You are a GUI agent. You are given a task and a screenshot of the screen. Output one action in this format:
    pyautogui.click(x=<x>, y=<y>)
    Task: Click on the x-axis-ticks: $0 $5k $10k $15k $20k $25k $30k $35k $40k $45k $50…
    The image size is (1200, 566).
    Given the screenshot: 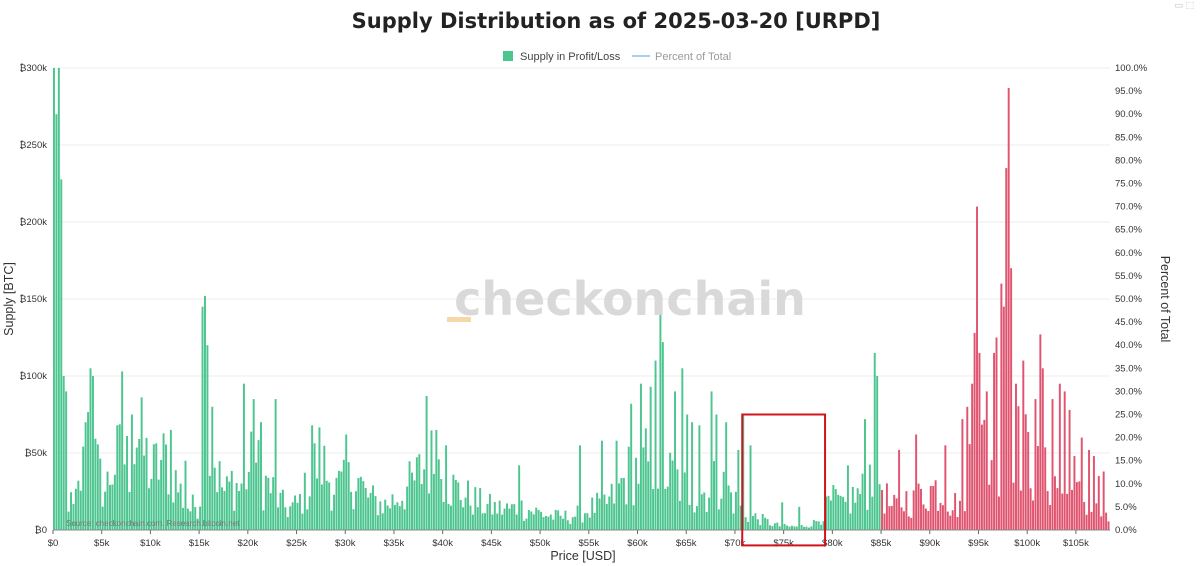 What is the action you would take?
    pyautogui.click(x=579, y=539)
    